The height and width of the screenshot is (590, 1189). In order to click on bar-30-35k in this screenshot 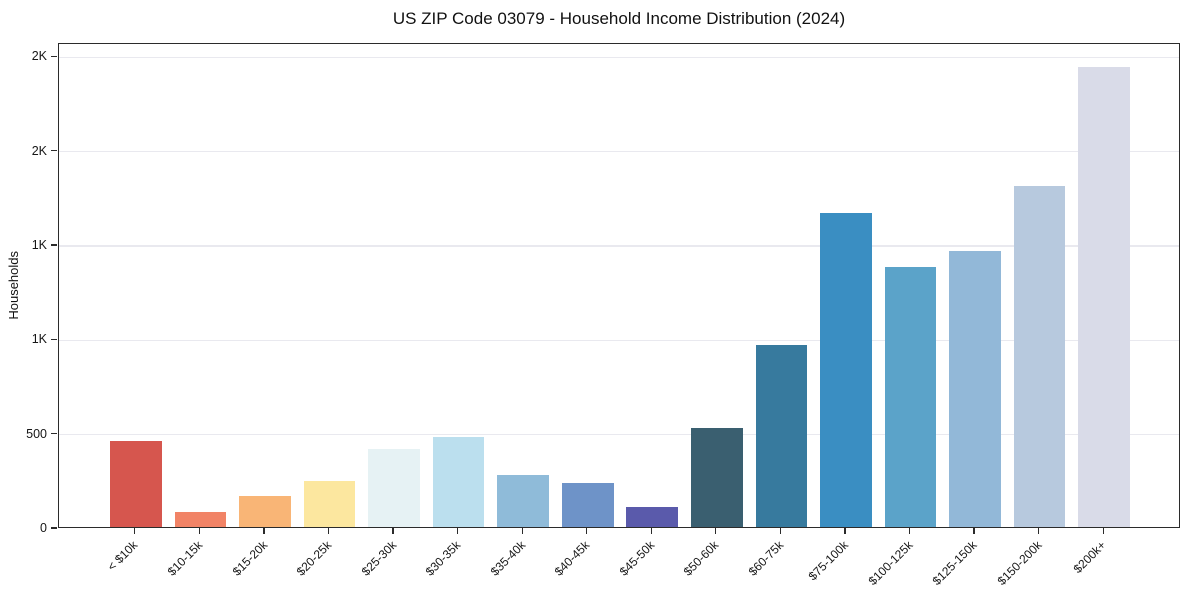, I will do `click(458, 482)`.